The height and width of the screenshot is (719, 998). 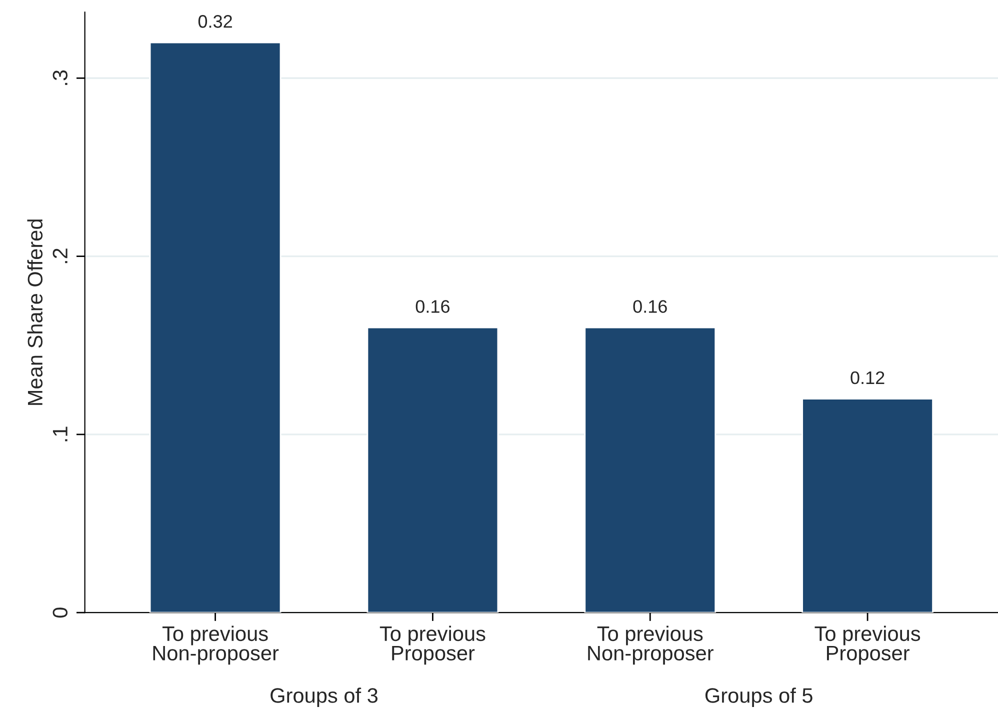 I want to click on text: Groups of 5, so click(x=758, y=698).